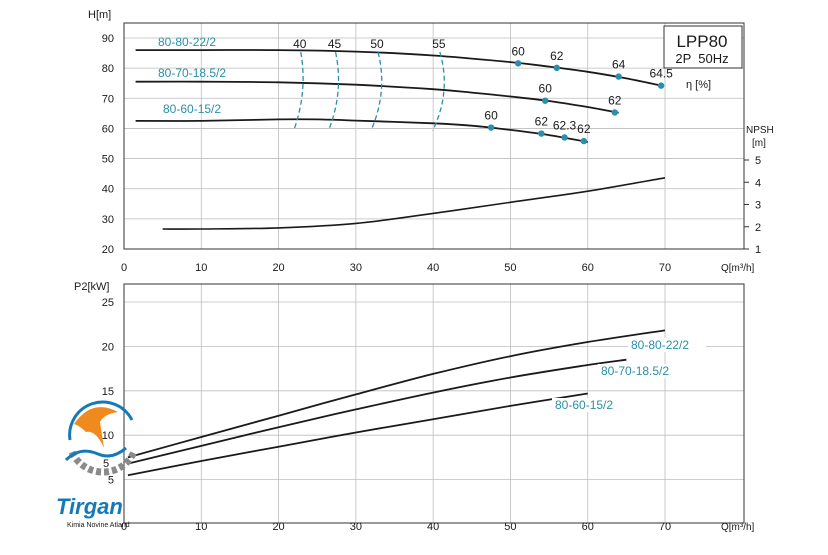  What do you see at coordinates (108, 39) in the screenshot?
I see `head-y-tick-label: 90` at bounding box center [108, 39].